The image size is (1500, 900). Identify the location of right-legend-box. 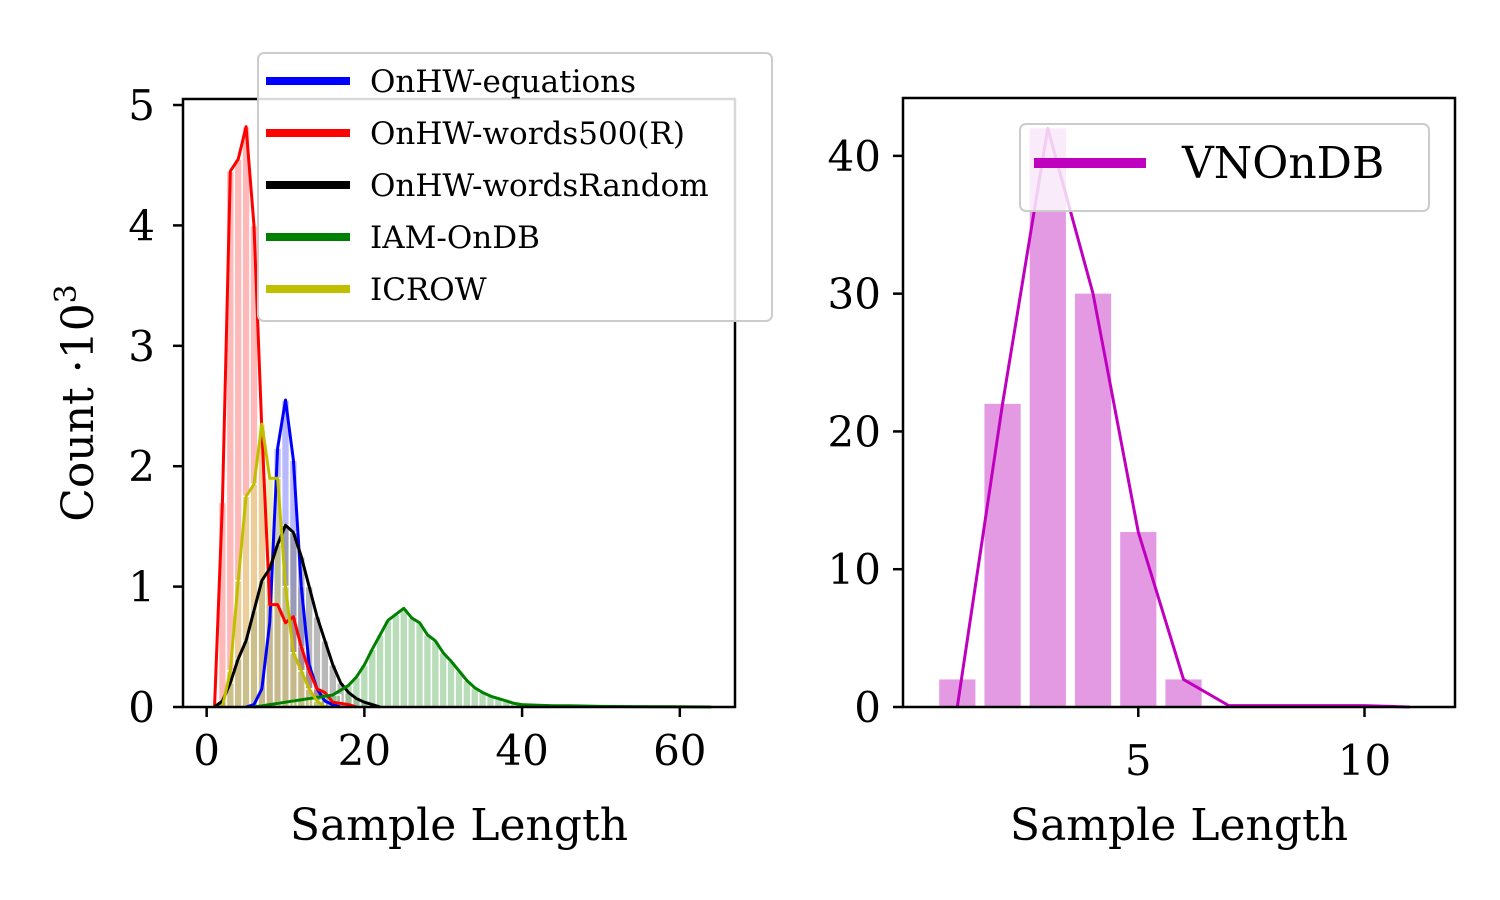
(1224, 167).